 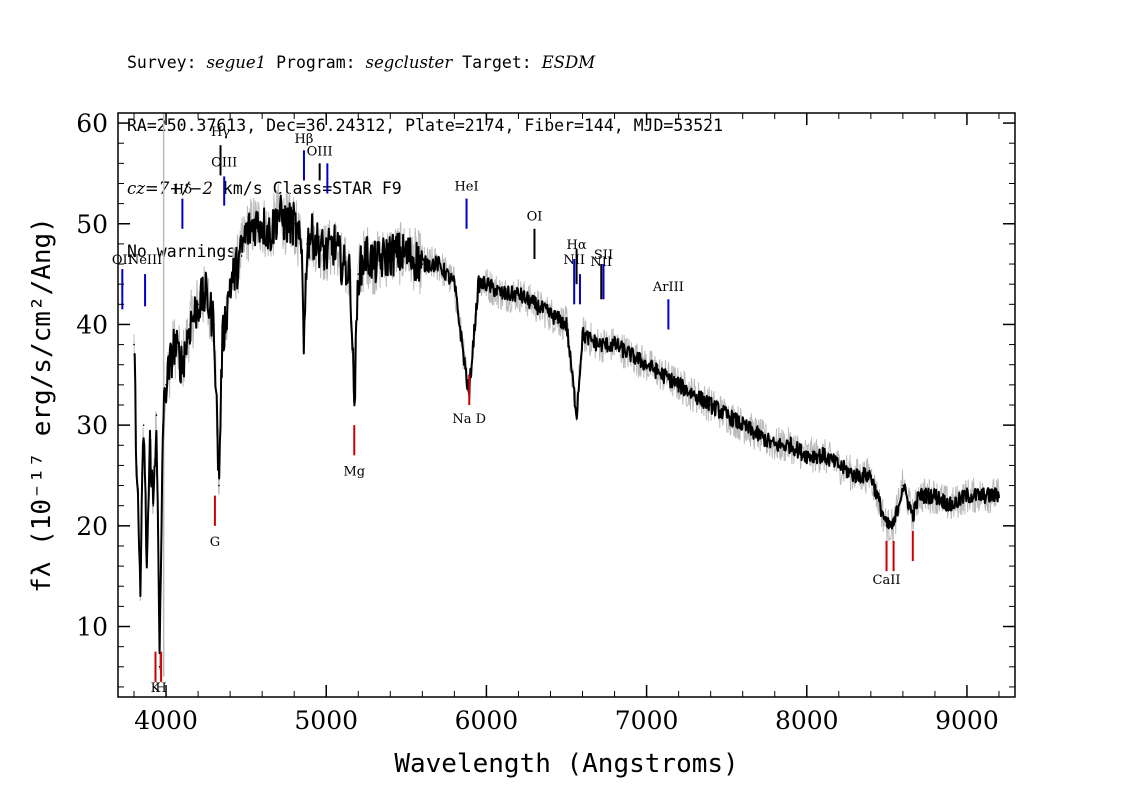 I want to click on x-tick-label: 9000, so click(x=967, y=720).